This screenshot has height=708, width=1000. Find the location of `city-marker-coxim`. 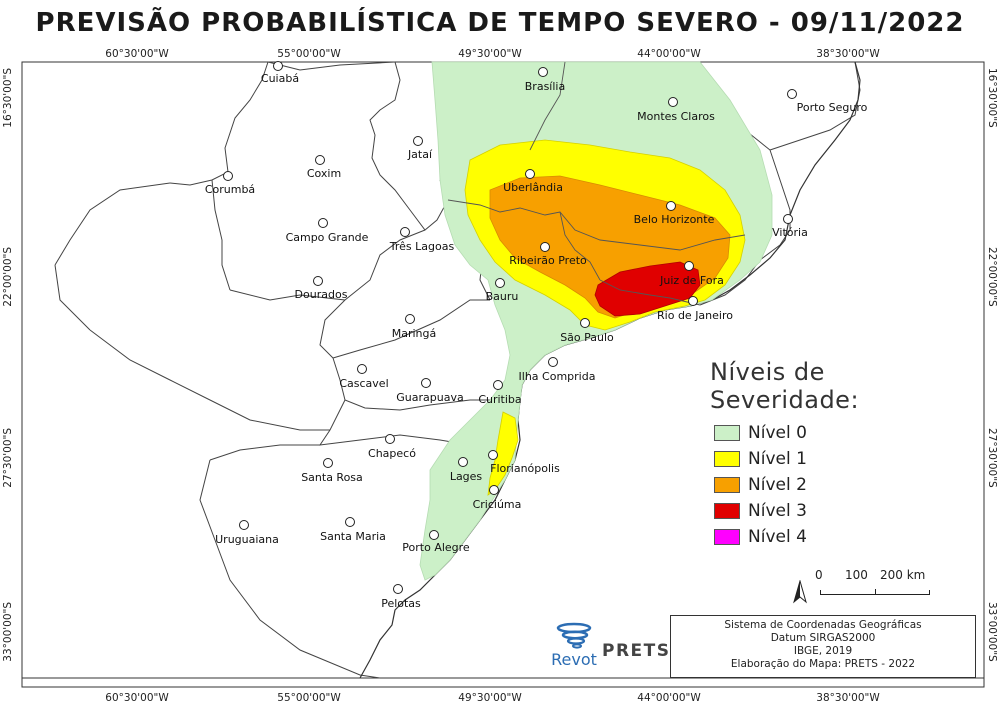

city-marker-coxim is located at coordinates (320, 160).